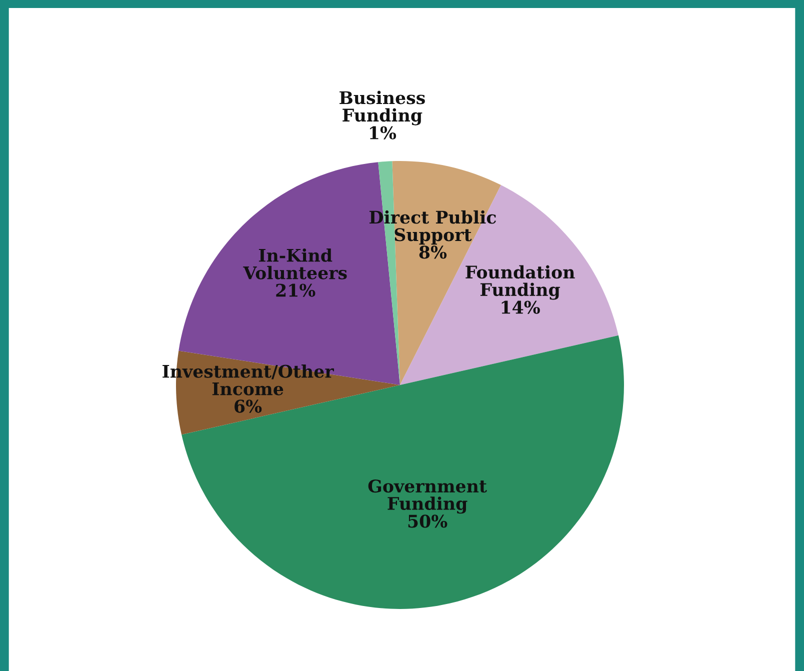 The width and height of the screenshot is (804, 671). What do you see at coordinates (427, 496) in the screenshot?
I see `slice-label: Government Funding` at bounding box center [427, 496].